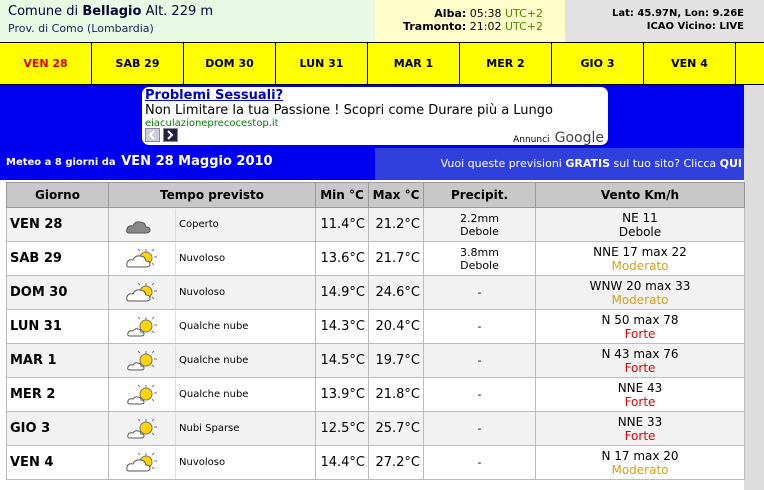 This screenshot has width=764, height=490. I want to click on day: VEN 28, so click(57, 224).